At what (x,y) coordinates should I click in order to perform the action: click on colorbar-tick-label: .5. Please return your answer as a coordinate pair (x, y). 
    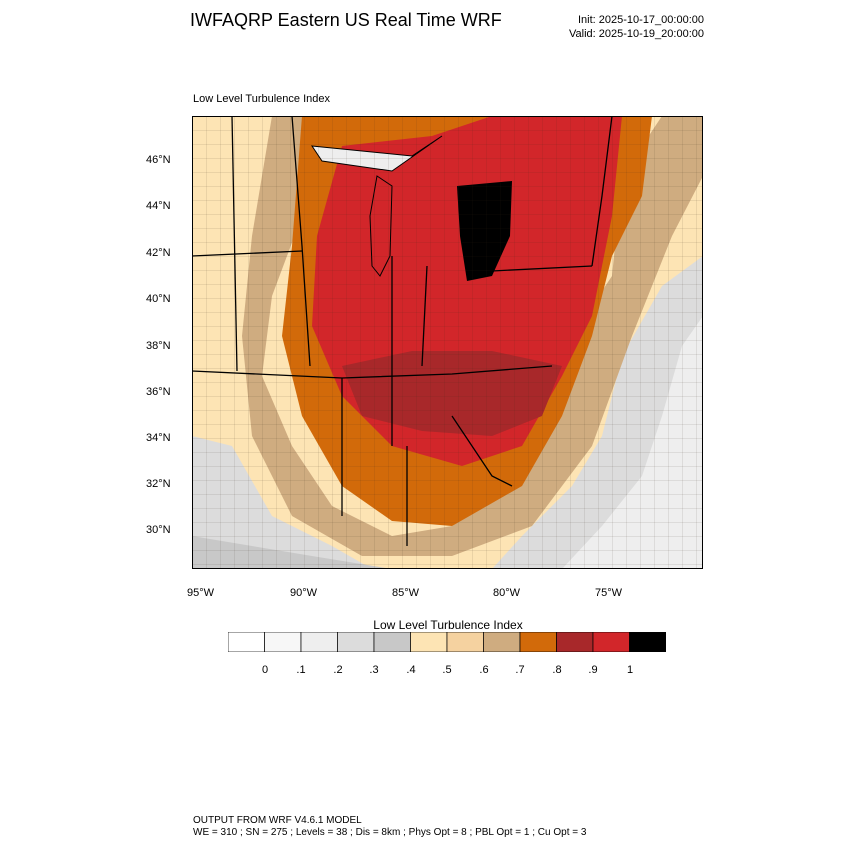
    Looking at the image, I should click on (447, 670).